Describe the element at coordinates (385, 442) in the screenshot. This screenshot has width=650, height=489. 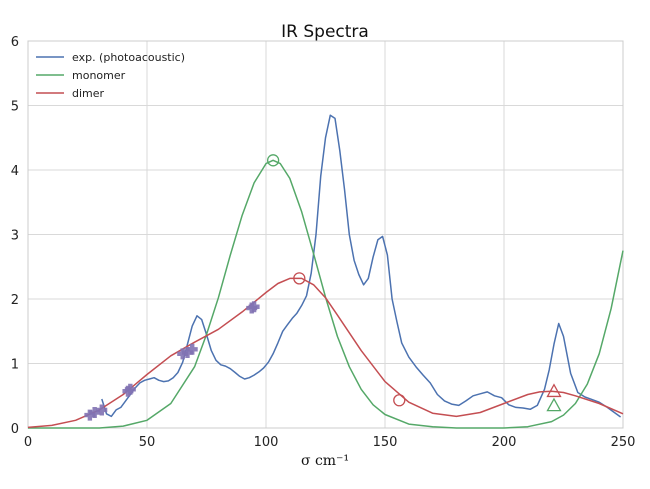
I see `x-tick-label: 150` at that location.